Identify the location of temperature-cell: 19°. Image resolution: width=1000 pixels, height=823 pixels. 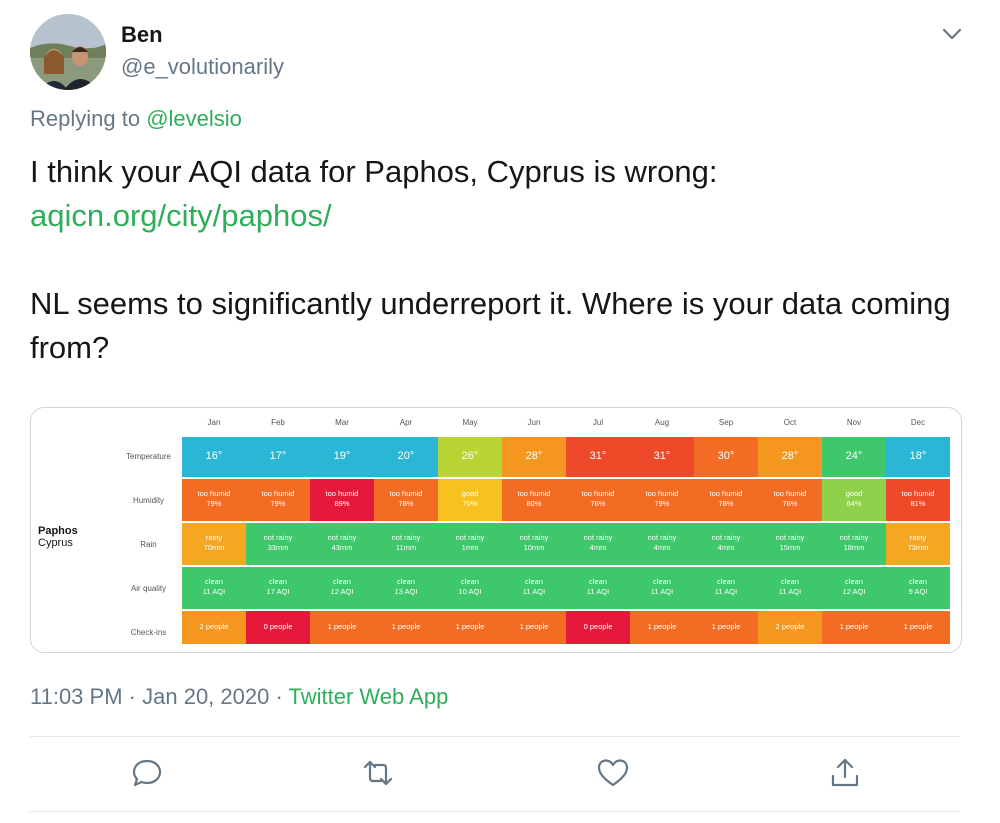
(342, 457).